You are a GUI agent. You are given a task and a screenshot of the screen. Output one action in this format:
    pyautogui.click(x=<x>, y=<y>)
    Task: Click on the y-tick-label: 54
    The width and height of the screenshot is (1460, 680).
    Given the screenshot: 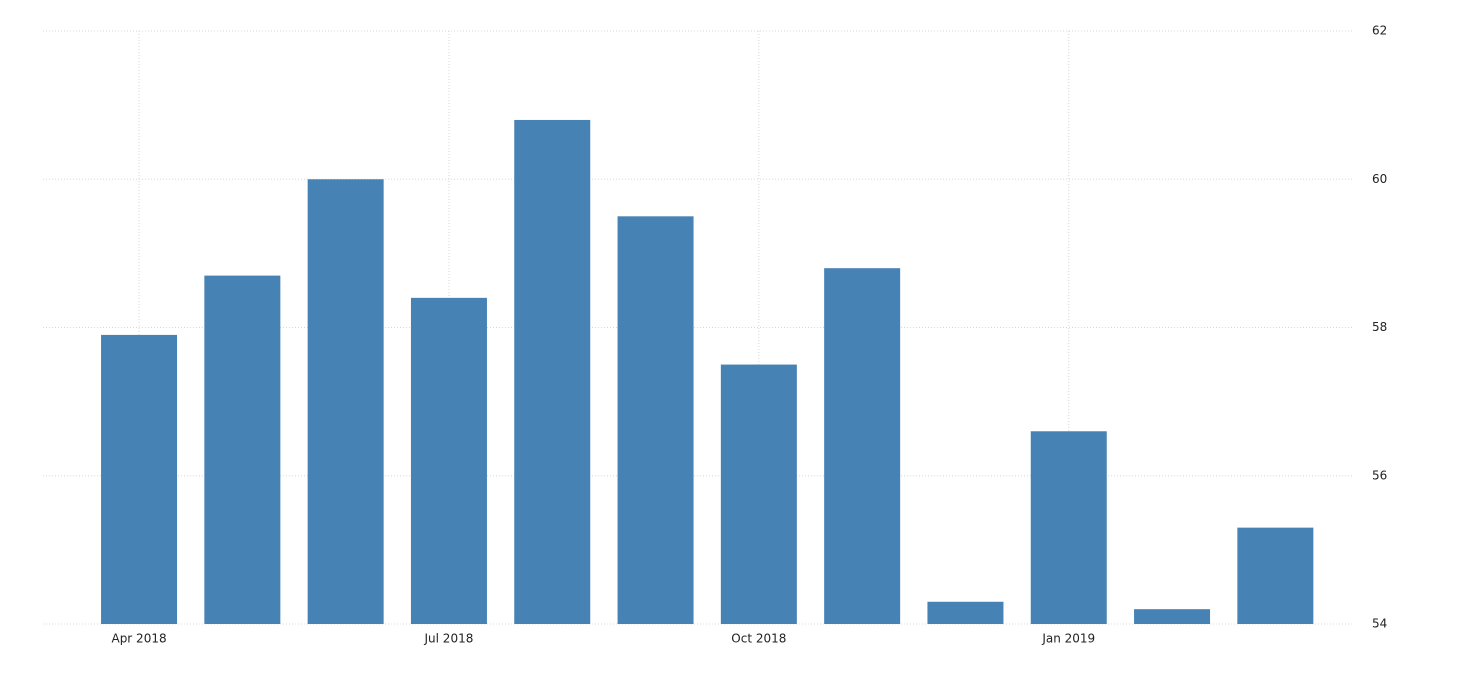 What is the action you would take?
    pyautogui.click(x=1379, y=624)
    